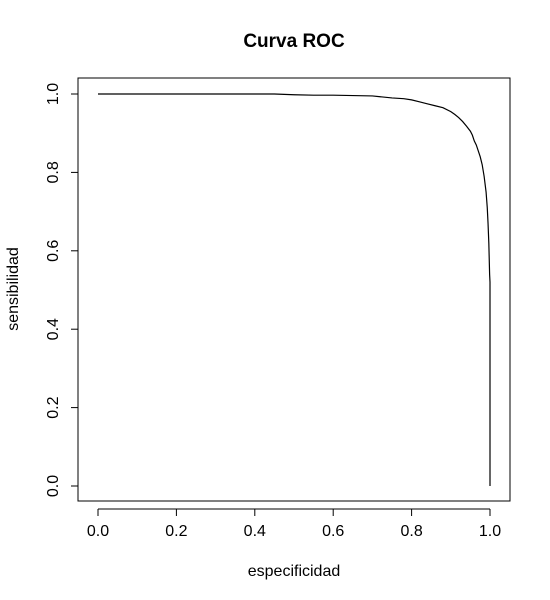  What do you see at coordinates (53, 486) in the screenshot?
I see `y-tick-label: 0.0` at bounding box center [53, 486].